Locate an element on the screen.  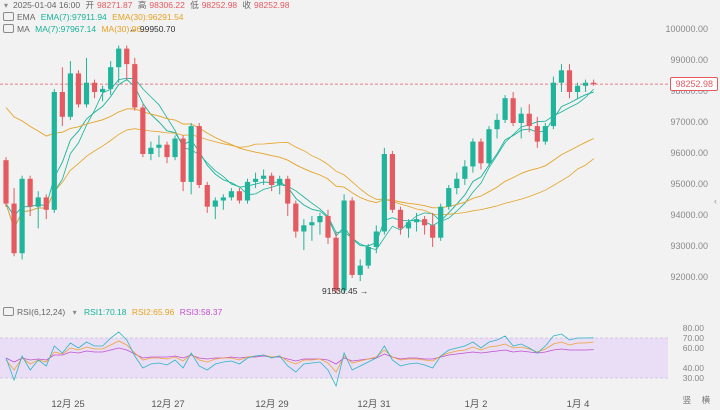
drag-handle-icon: ‹ is located at coordinates (715, 201).